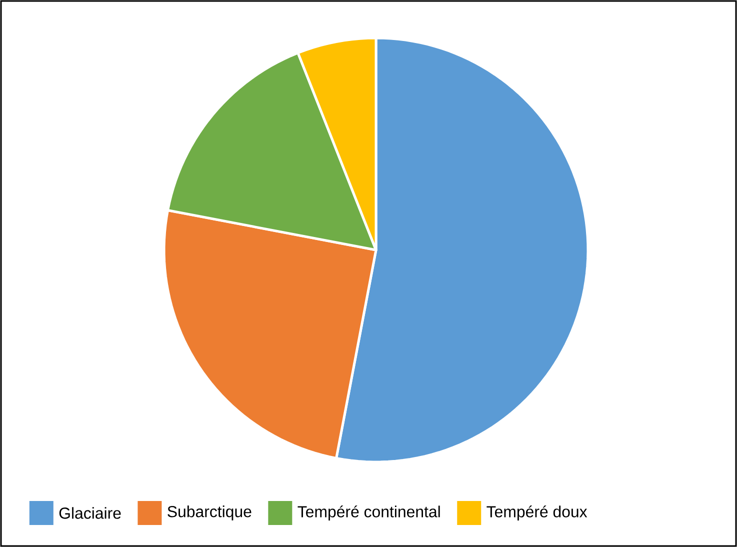 Image resolution: width=737 pixels, height=547 pixels. What do you see at coordinates (369, 513) in the screenshot?
I see `legend-label: Tempéré continental` at bounding box center [369, 513].